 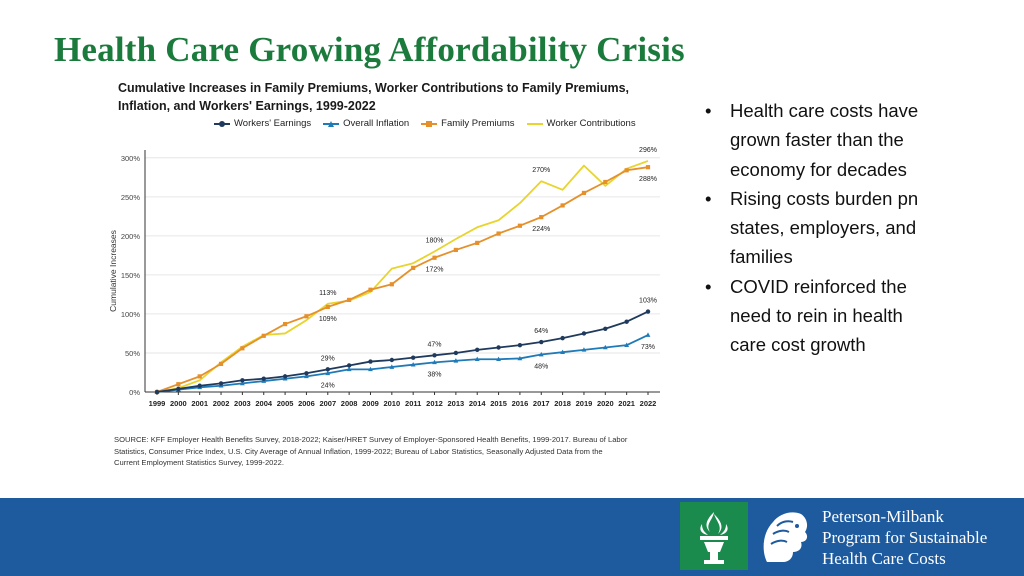 I want to click on x-tick-label: 2018, so click(x=562, y=403).